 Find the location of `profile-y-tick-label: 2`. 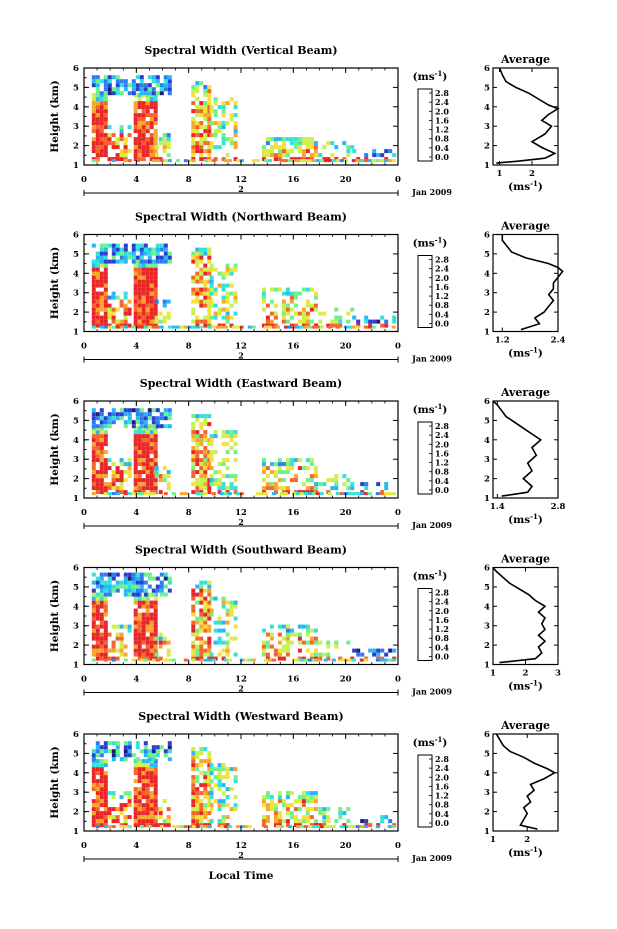

profile-y-tick-label: 2 is located at coordinates (487, 313).